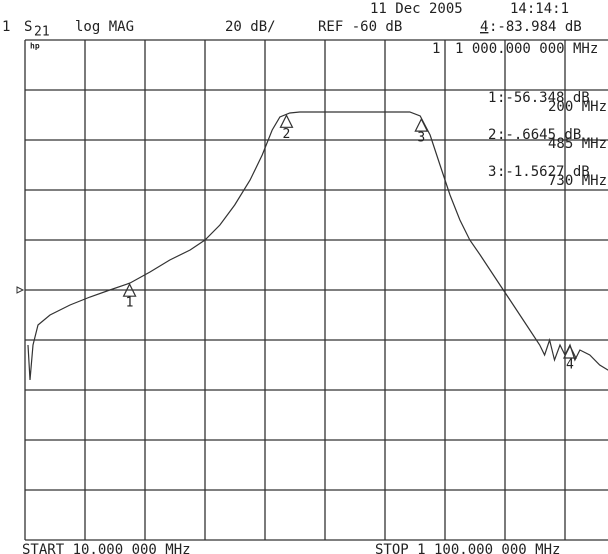  What do you see at coordinates (360, 27) in the screenshot?
I see `reference: REF -60 dB` at bounding box center [360, 27].